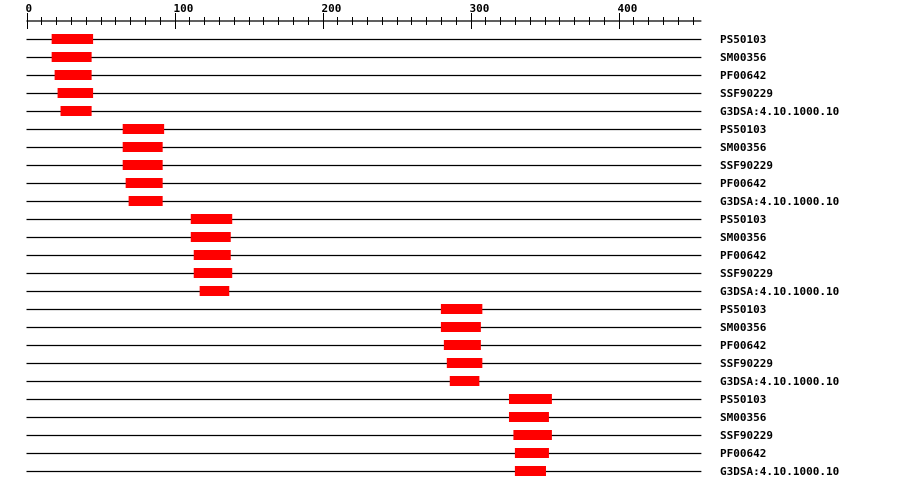 The width and height of the screenshot is (900, 490). I want to click on ruler-tick-label: 400, so click(628, 8).